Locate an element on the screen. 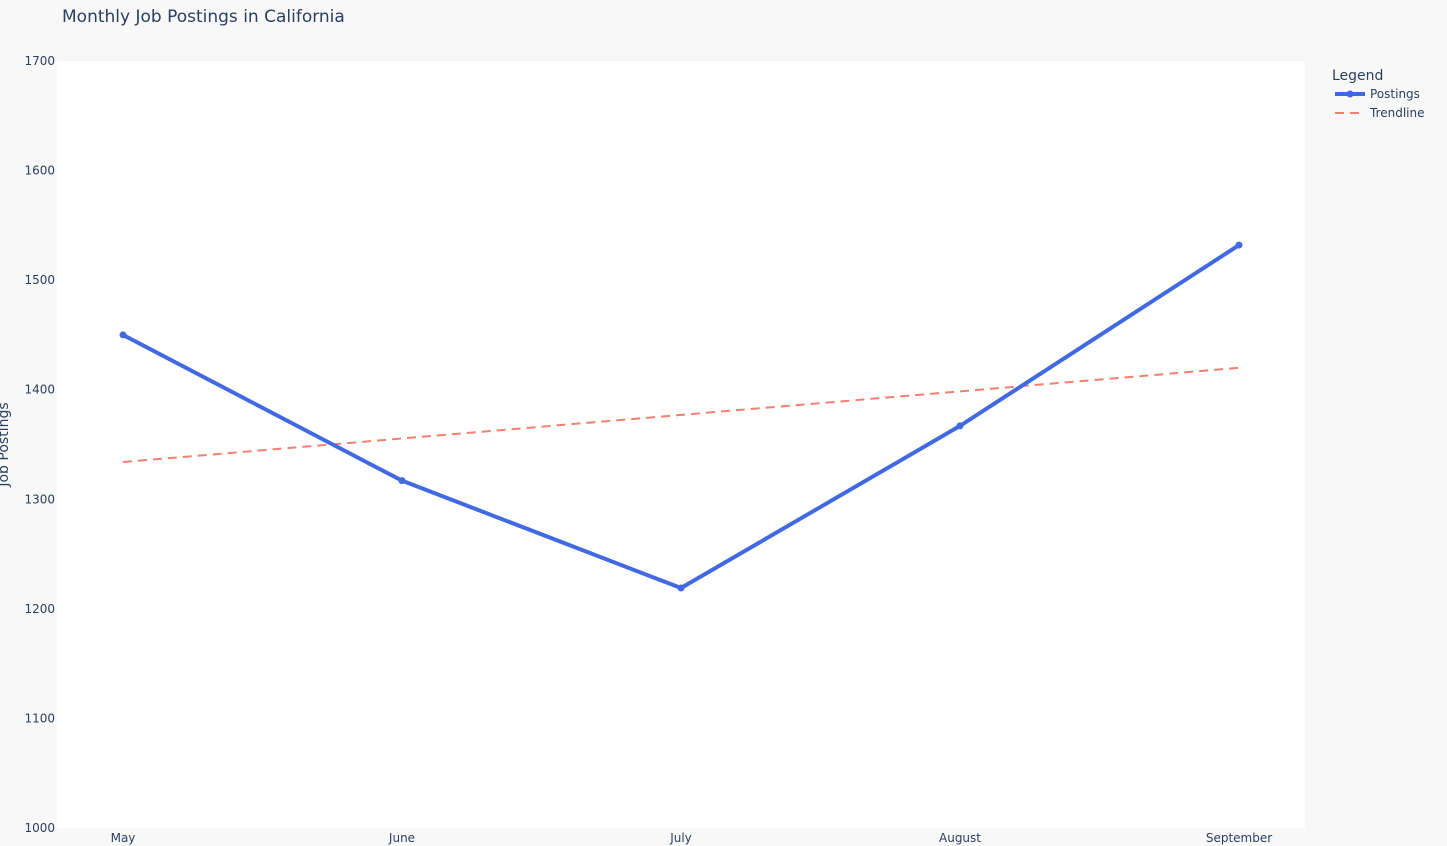 This screenshot has height=846, width=1447. y-axis-title: Job Postings is located at coordinates (6, 444).